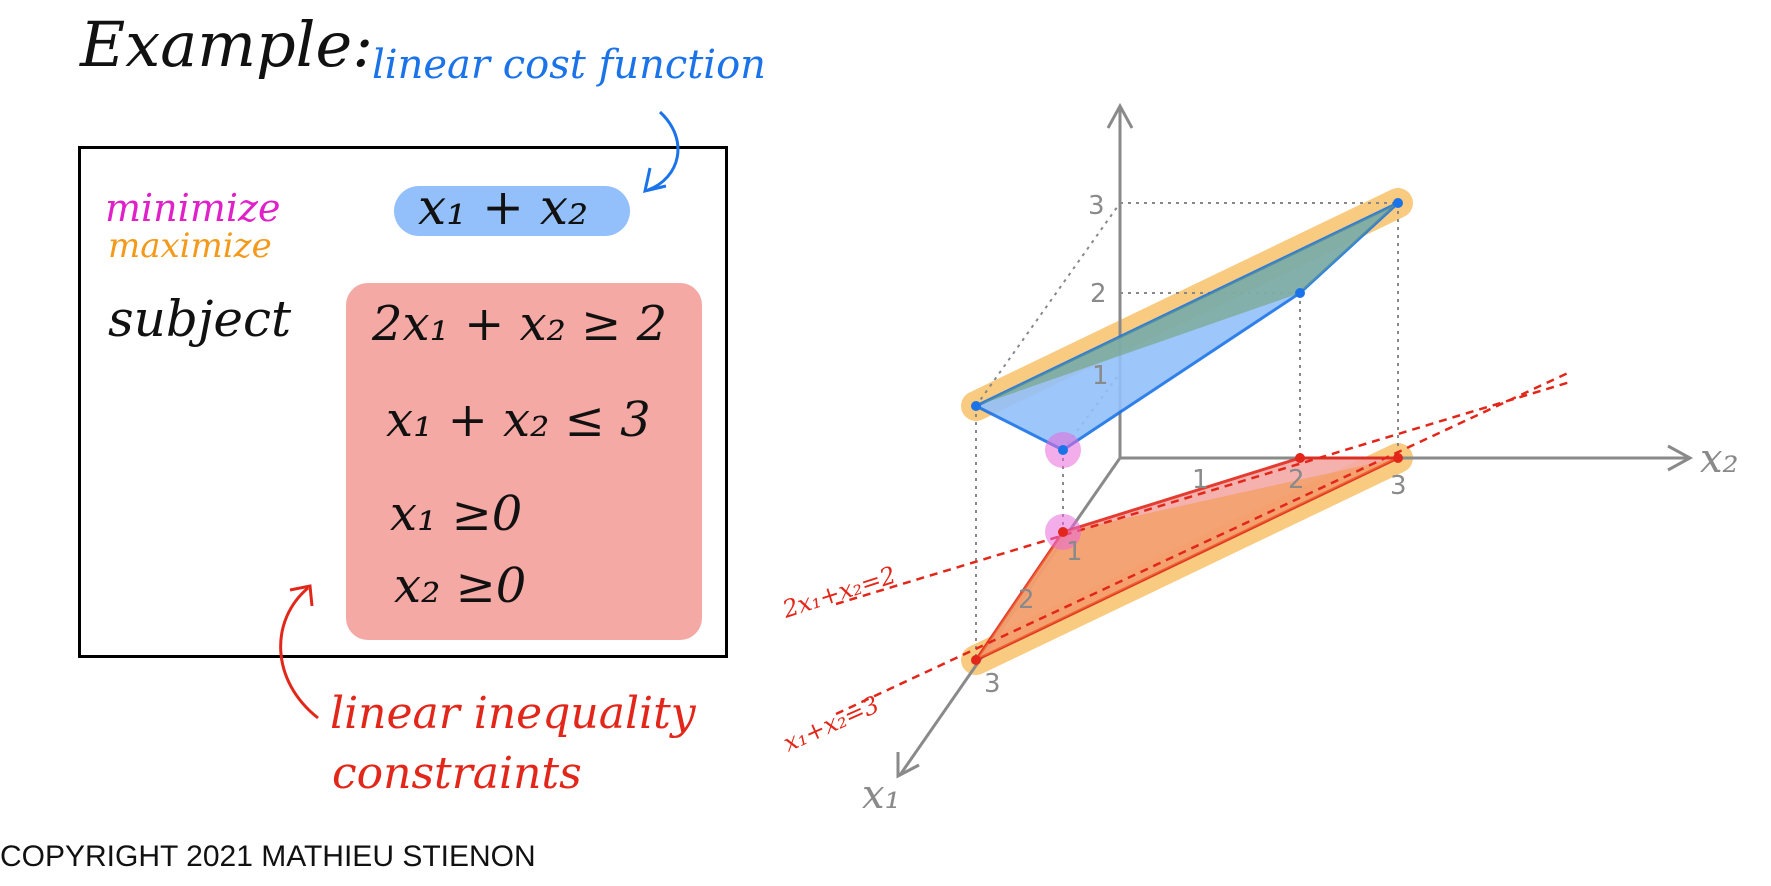 This screenshot has width=1771, height=886. Describe the element at coordinates (513, 713) in the screenshot. I see `inequality-annotation-line1: linear inequality` at that location.